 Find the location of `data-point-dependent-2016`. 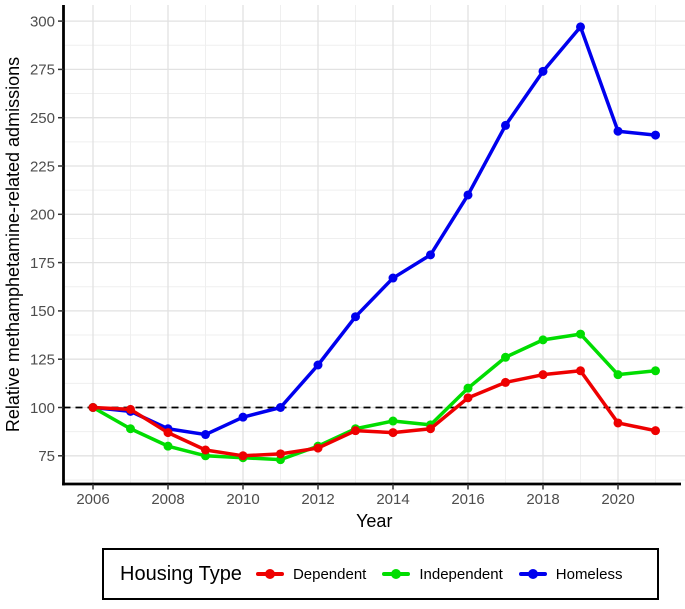

data-point-dependent-2016 is located at coordinates (468, 398).